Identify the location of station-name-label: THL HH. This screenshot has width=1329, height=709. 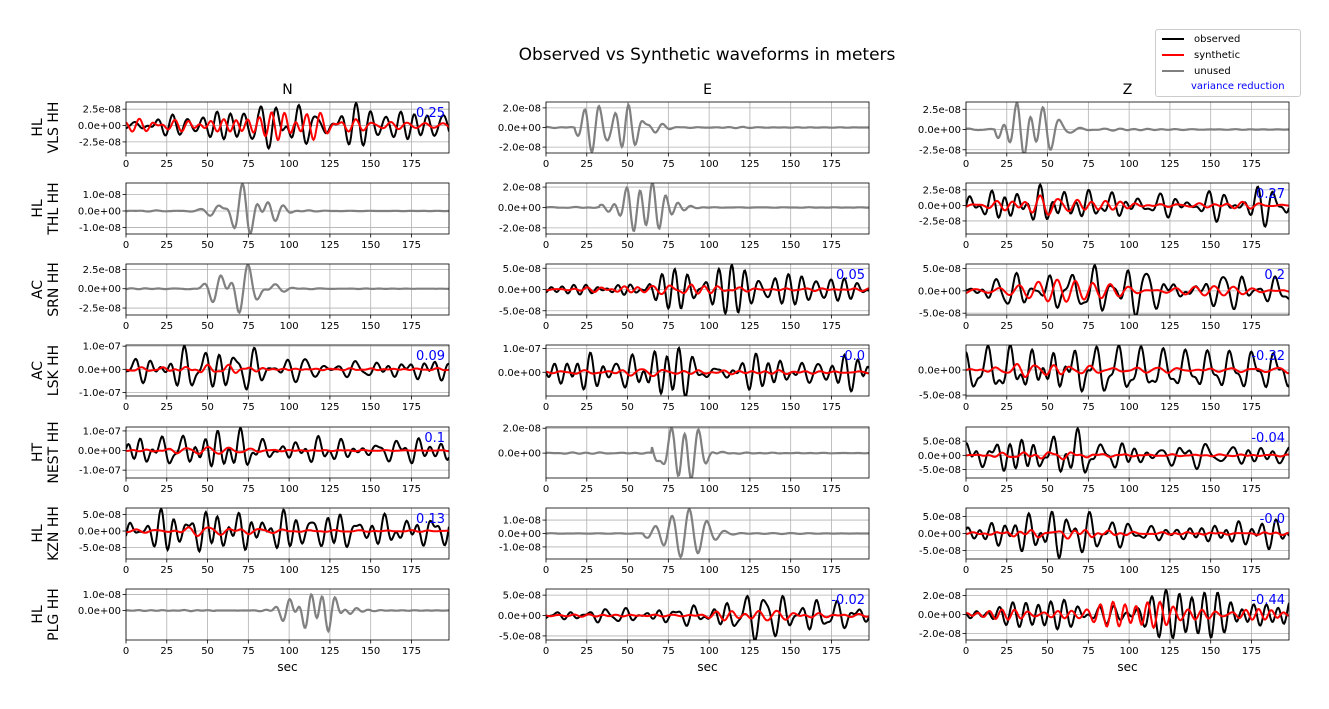
(54, 208).